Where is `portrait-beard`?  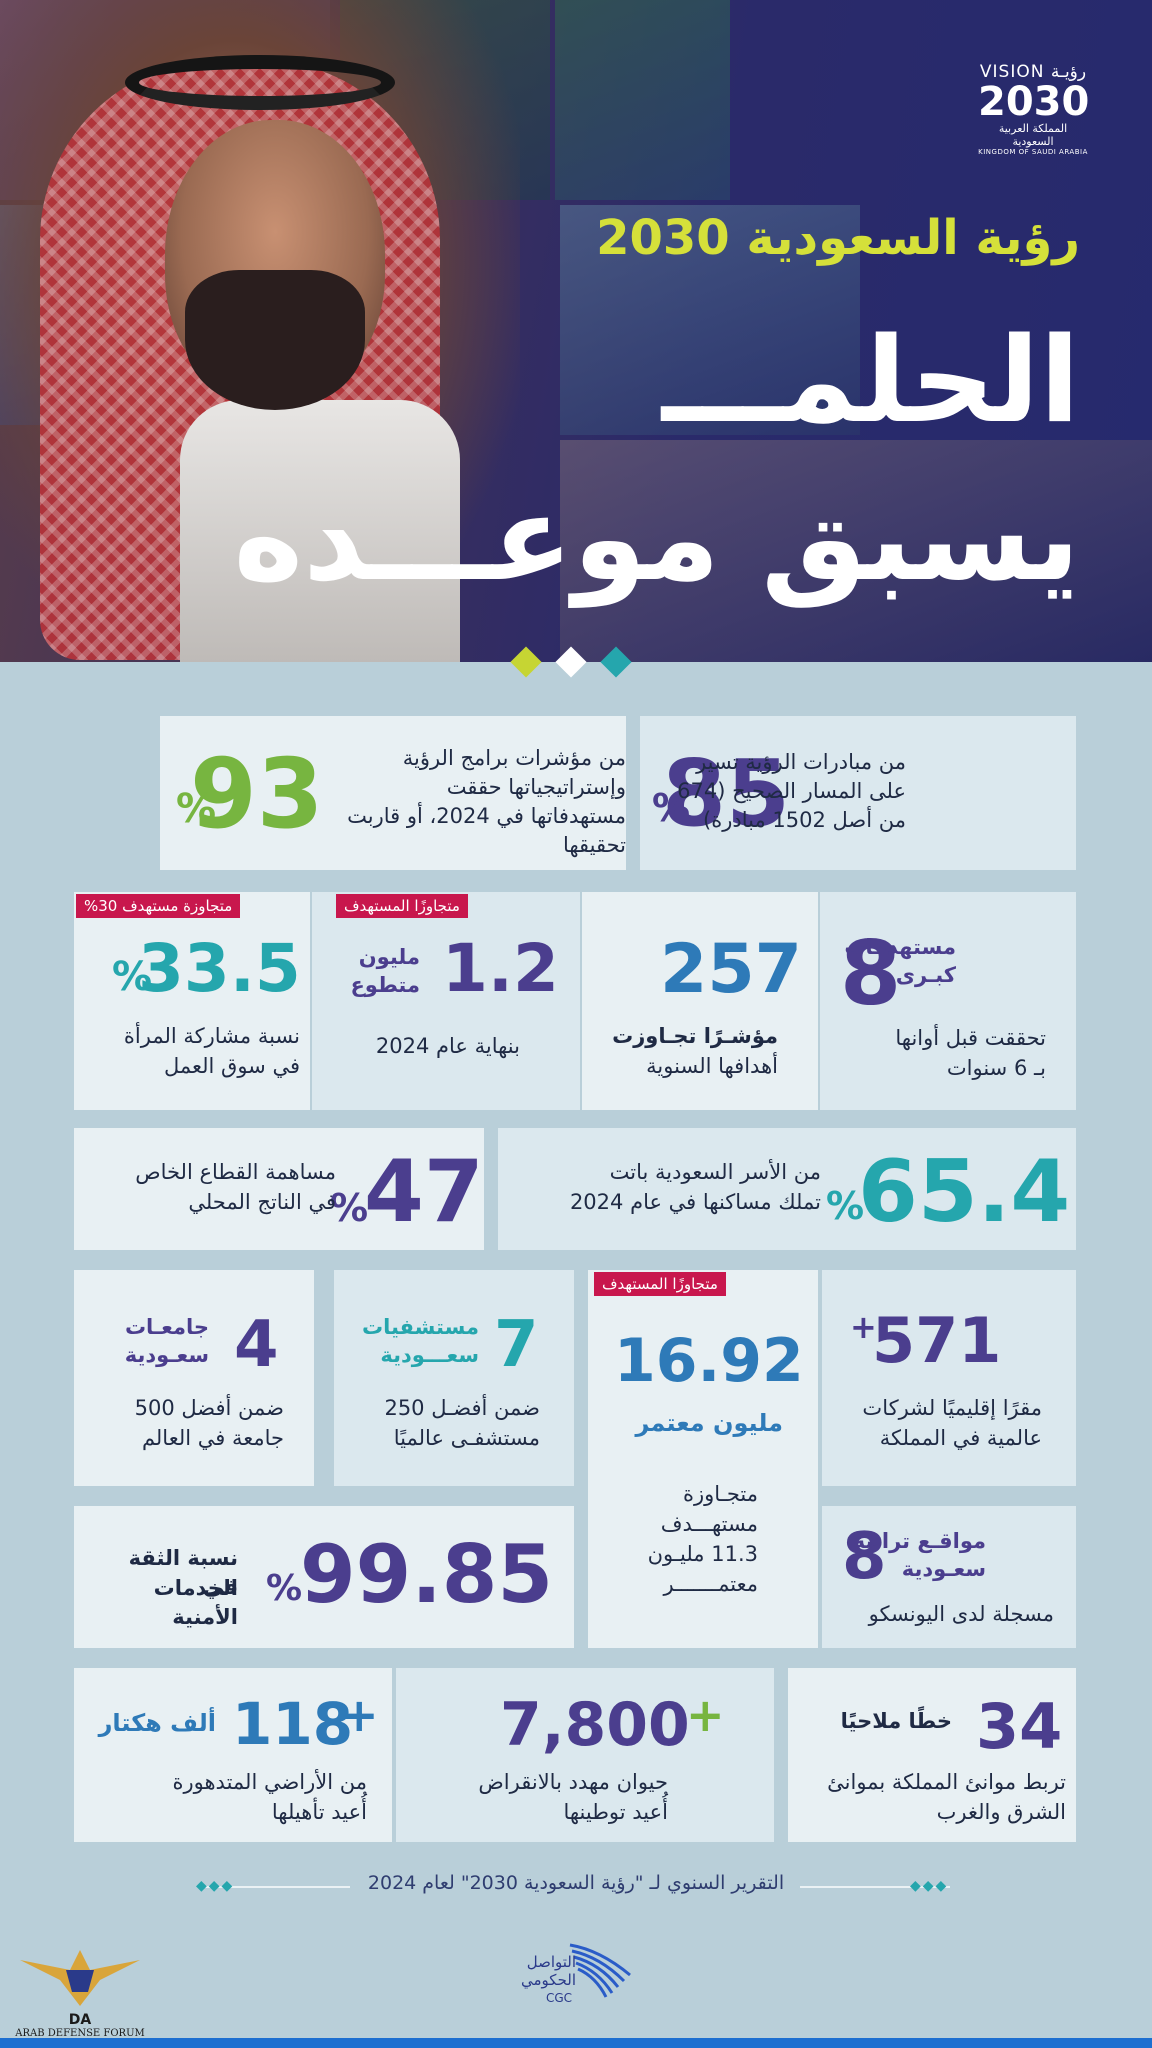 portrait-beard is located at coordinates (275, 340).